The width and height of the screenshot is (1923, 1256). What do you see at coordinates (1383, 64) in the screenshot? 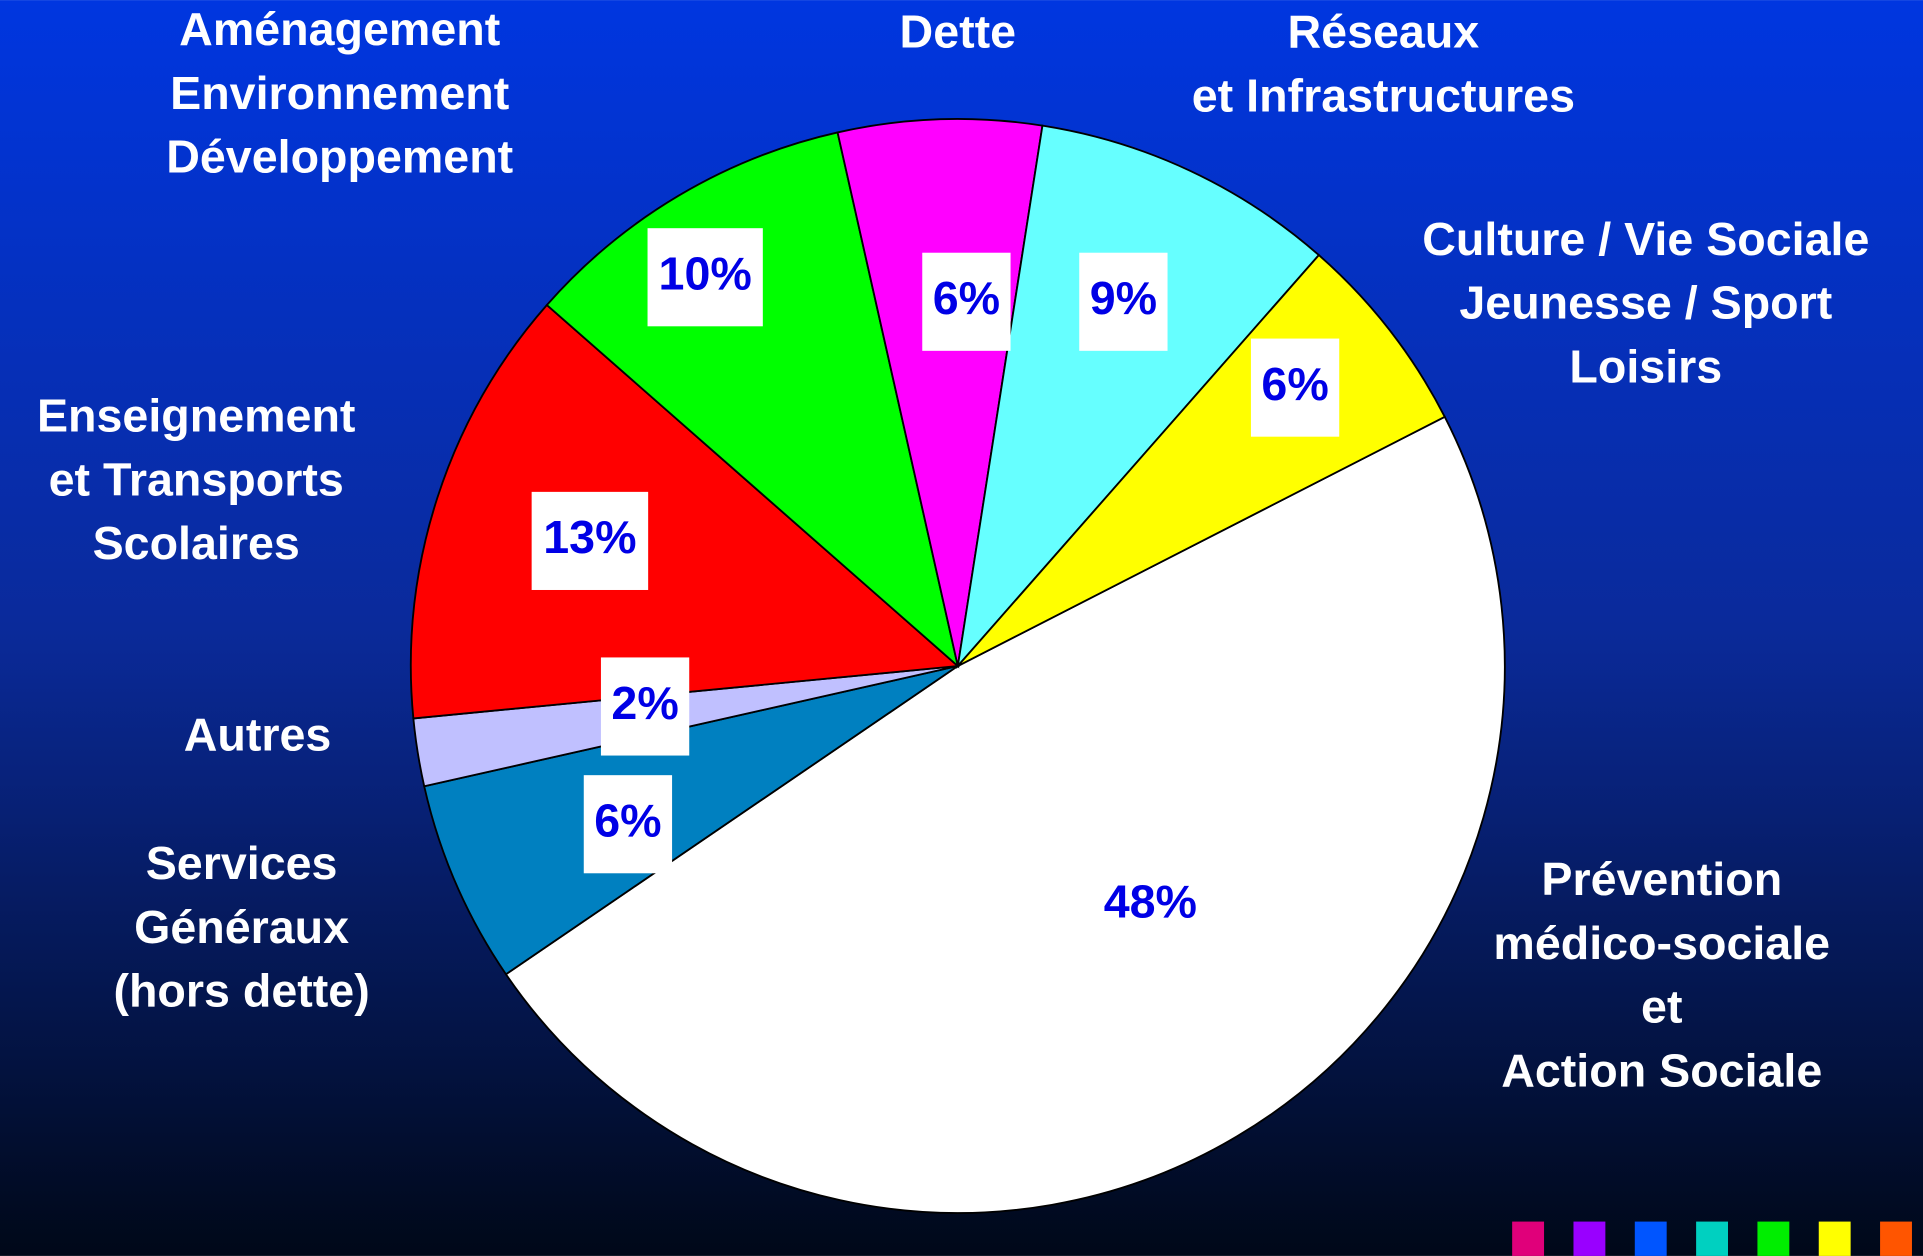
I see `category-label: Réseaux et Infrastructures` at bounding box center [1383, 64].